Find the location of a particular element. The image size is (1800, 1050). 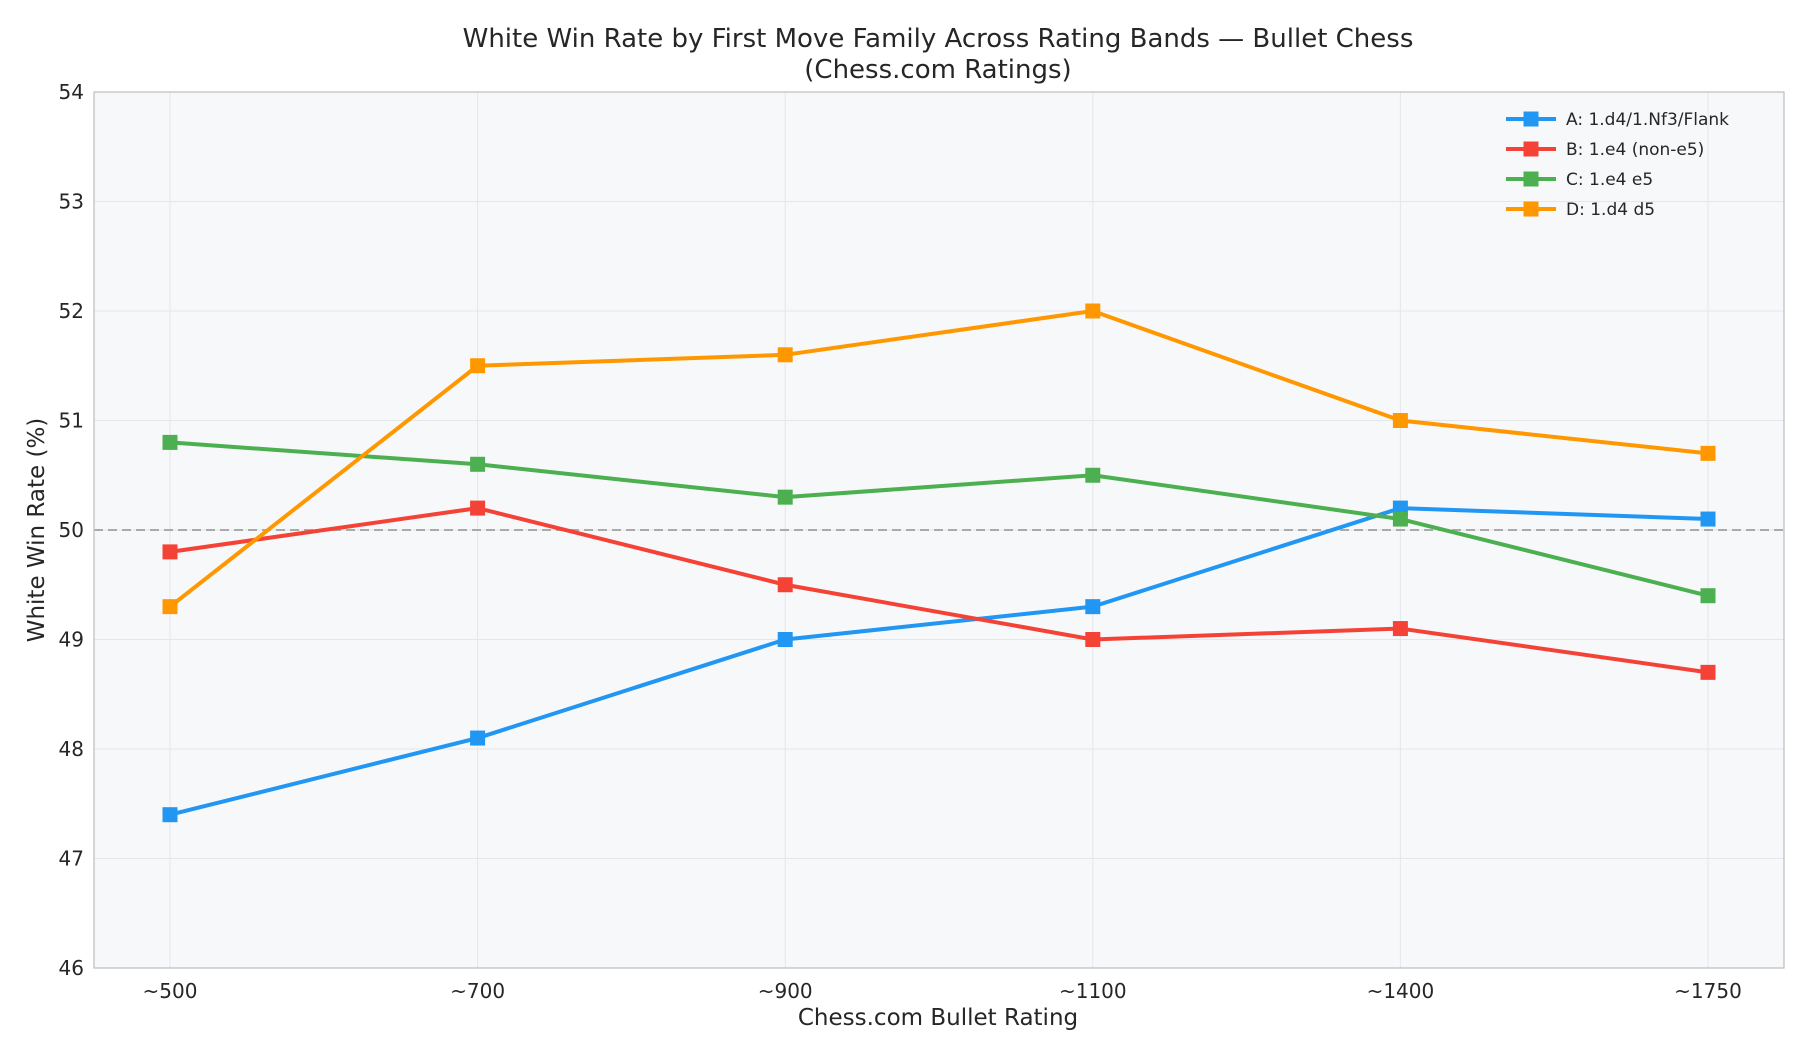

y-axis-ticks: 46 47 48 49 50 51 52 53 54 is located at coordinates (71, 530).